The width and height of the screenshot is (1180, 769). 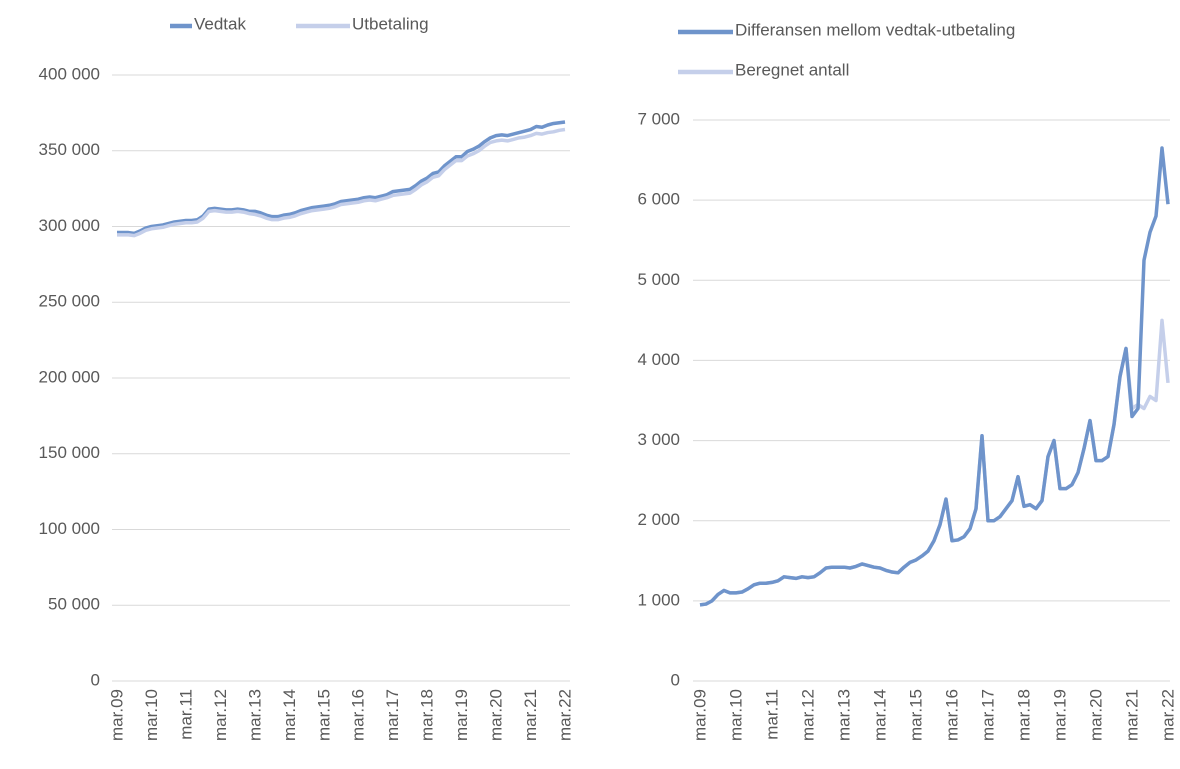 What do you see at coordinates (69, 301) in the screenshot?
I see `y-tick-label: 250 000` at bounding box center [69, 301].